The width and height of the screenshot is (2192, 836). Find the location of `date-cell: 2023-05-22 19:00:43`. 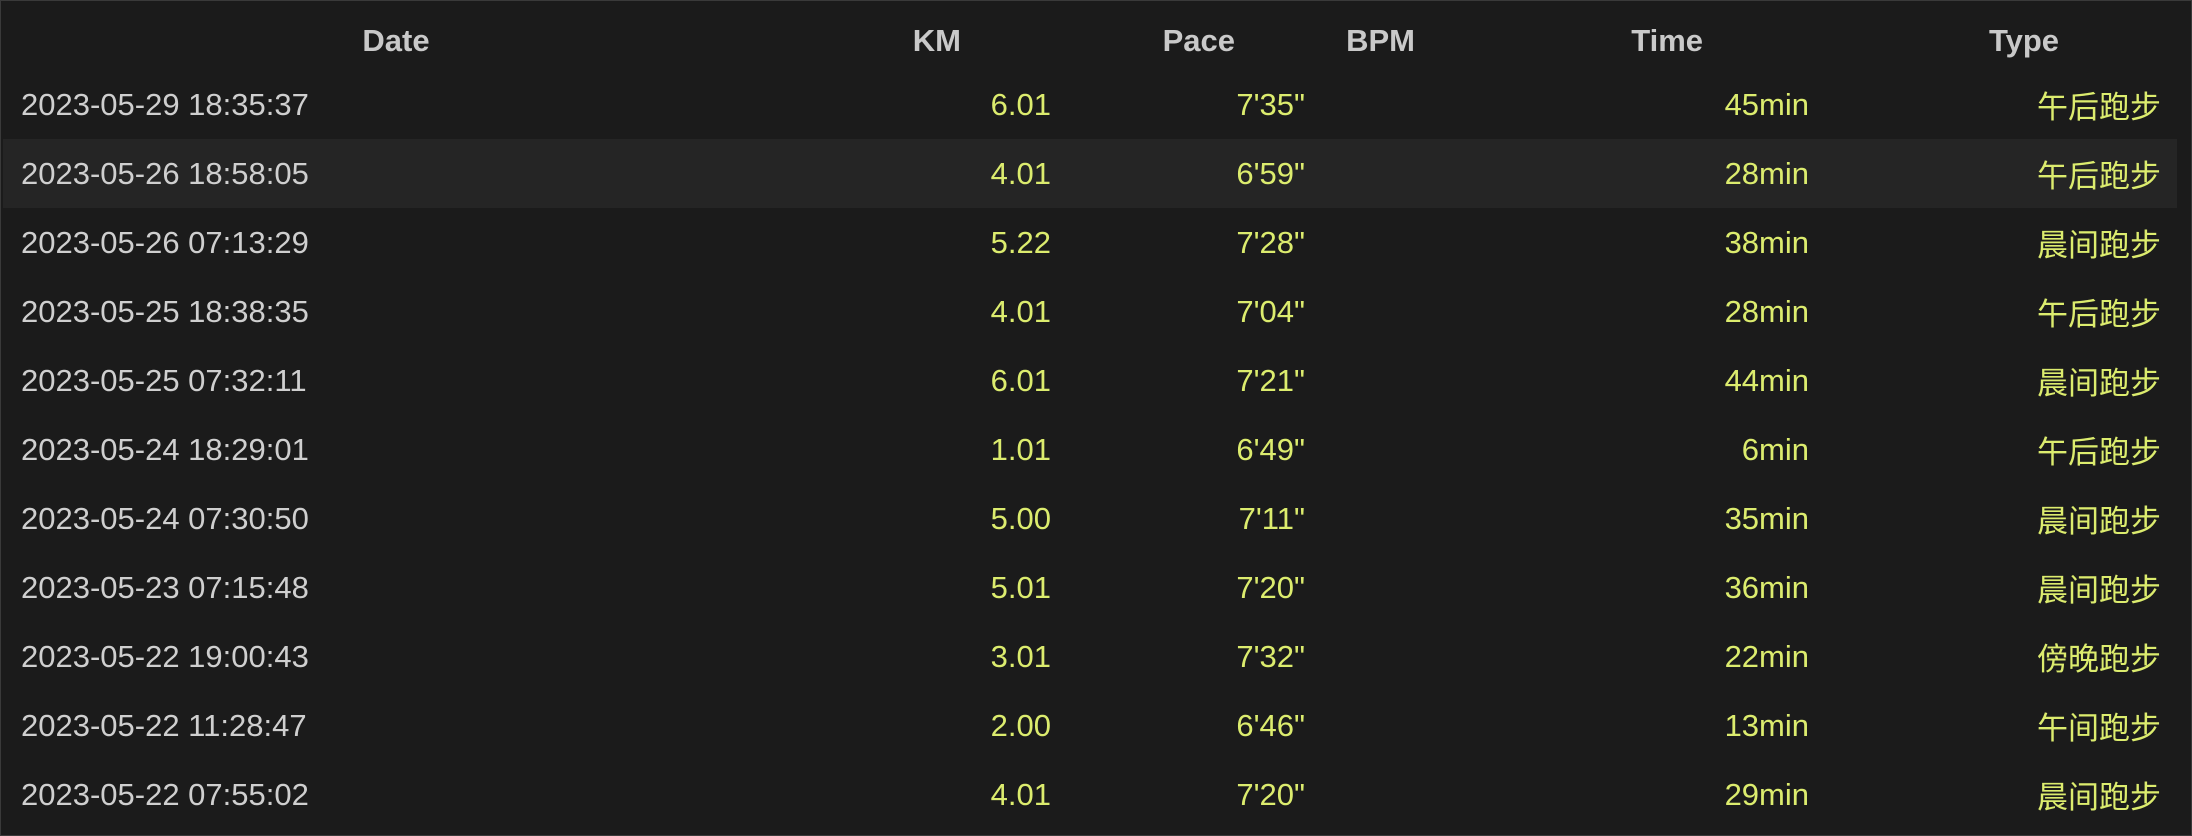

date-cell: 2023-05-22 19:00:43 is located at coordinates (165, 656).